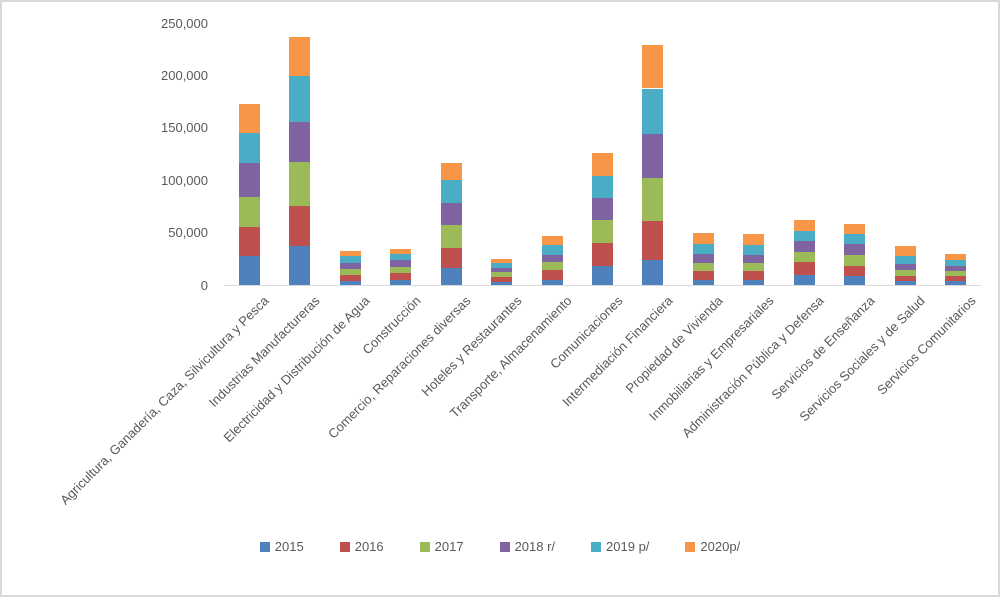 Image resolution: width=1000 pixels, height=597 pixels. What do you see at coordinates (289, 546) in the screenshot?
I see `legend-label: 2015` at bounding box center [289, 546].